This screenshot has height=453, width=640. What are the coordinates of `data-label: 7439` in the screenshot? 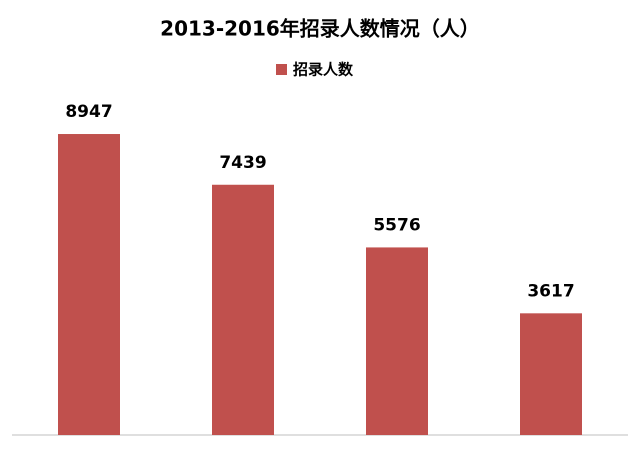 It's located at (242, 163).